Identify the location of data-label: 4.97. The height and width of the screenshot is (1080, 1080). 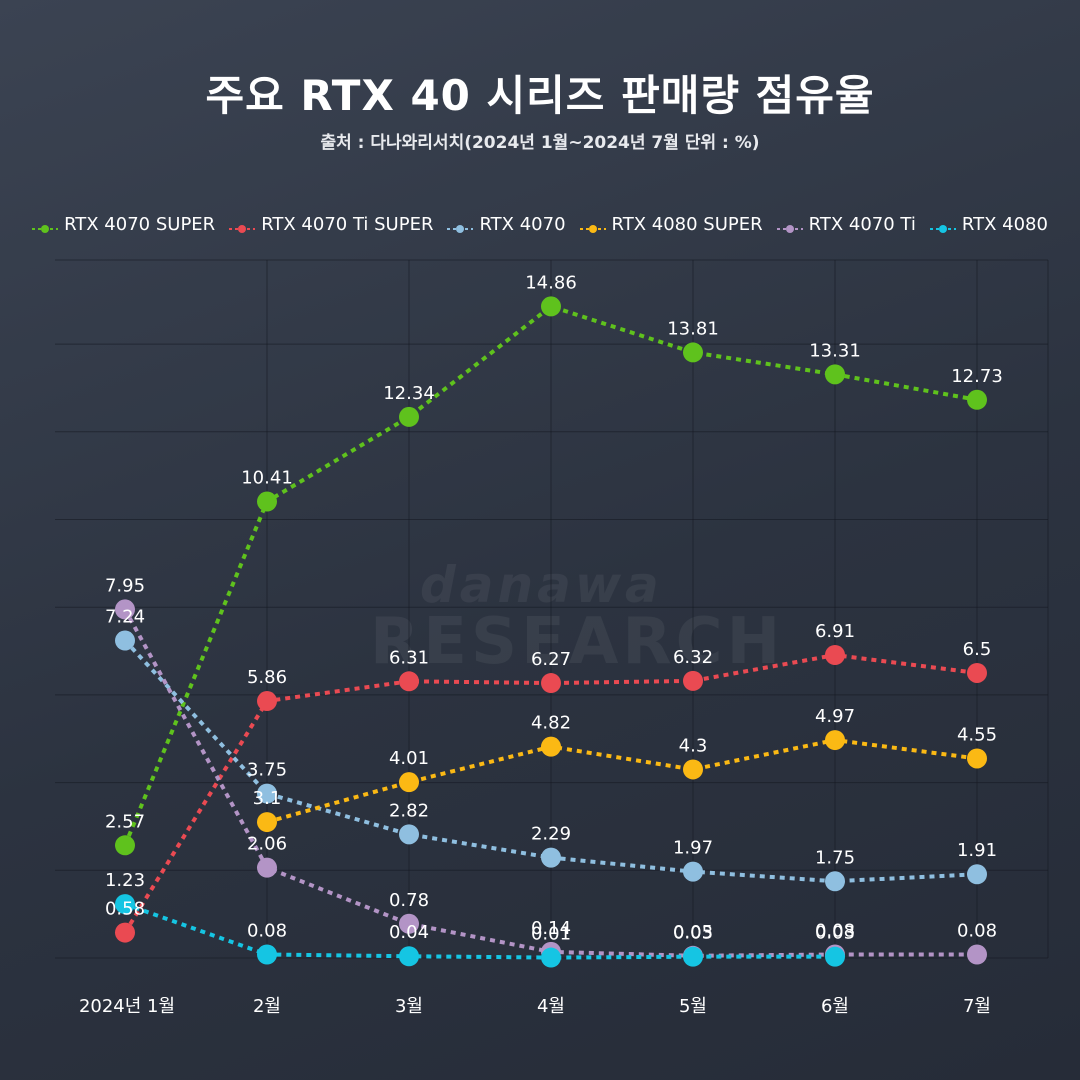
(835, 716).